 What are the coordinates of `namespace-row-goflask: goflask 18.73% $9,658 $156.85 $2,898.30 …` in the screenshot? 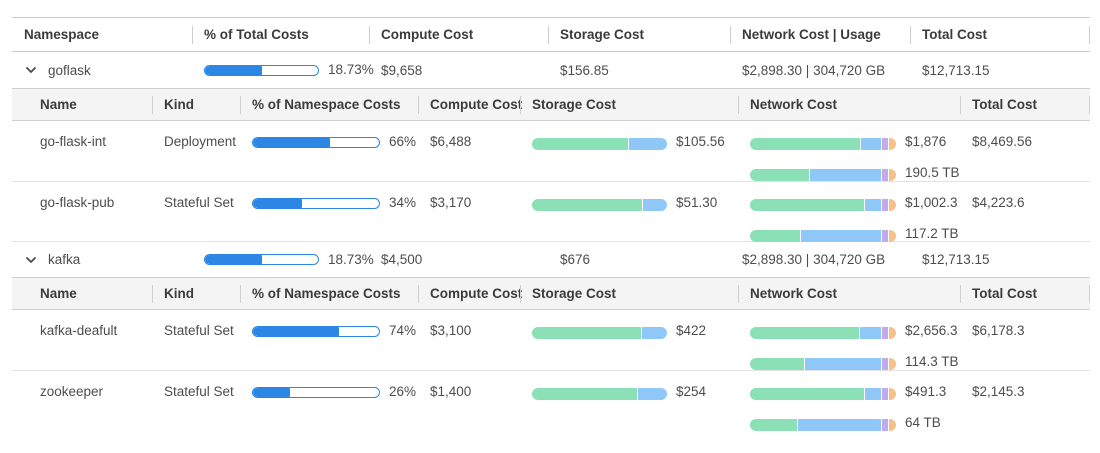 It's located at (551, 70).